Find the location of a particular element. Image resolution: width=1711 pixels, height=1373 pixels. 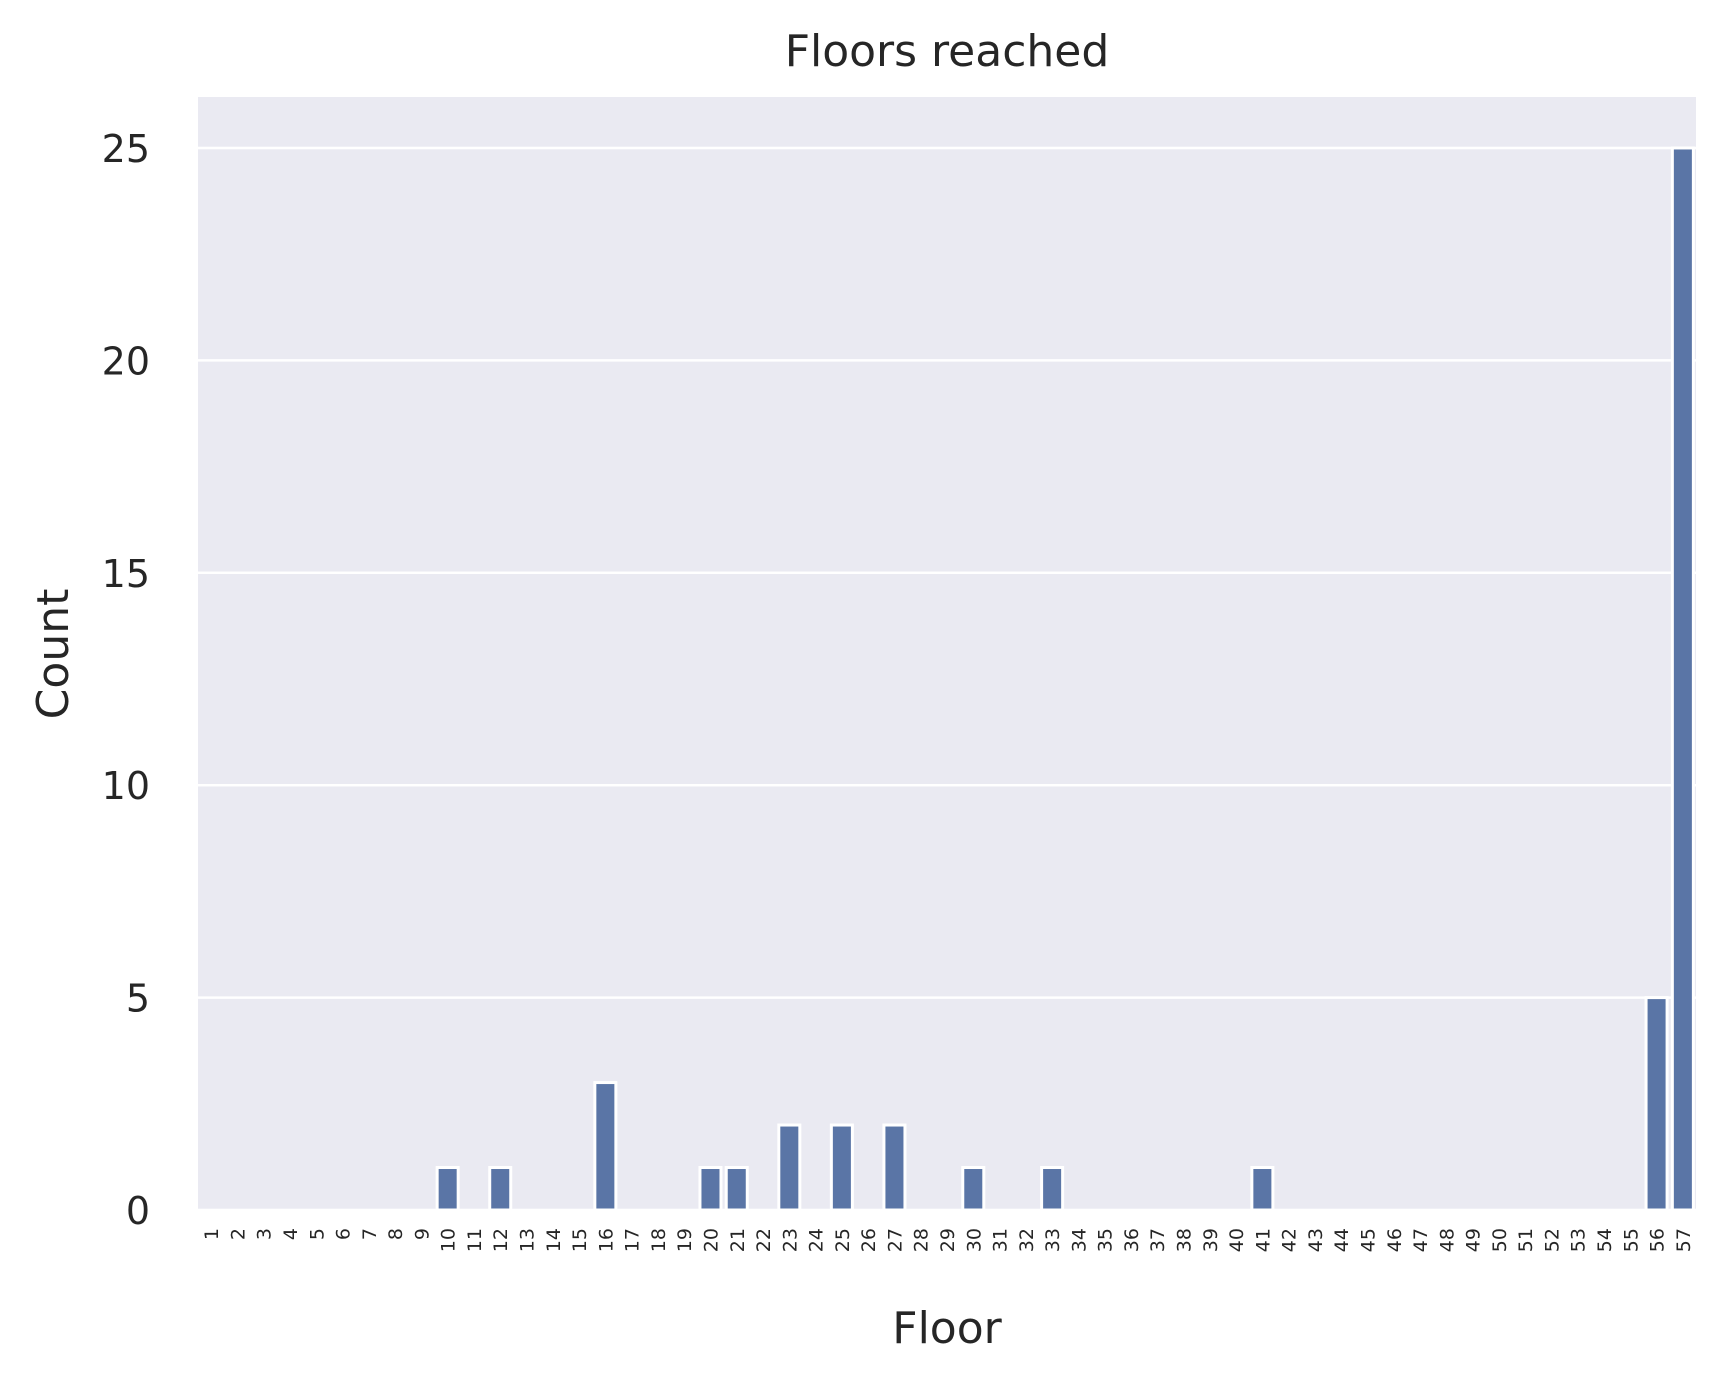

y-tick-label: 25 is located at coordinates (126, 149).